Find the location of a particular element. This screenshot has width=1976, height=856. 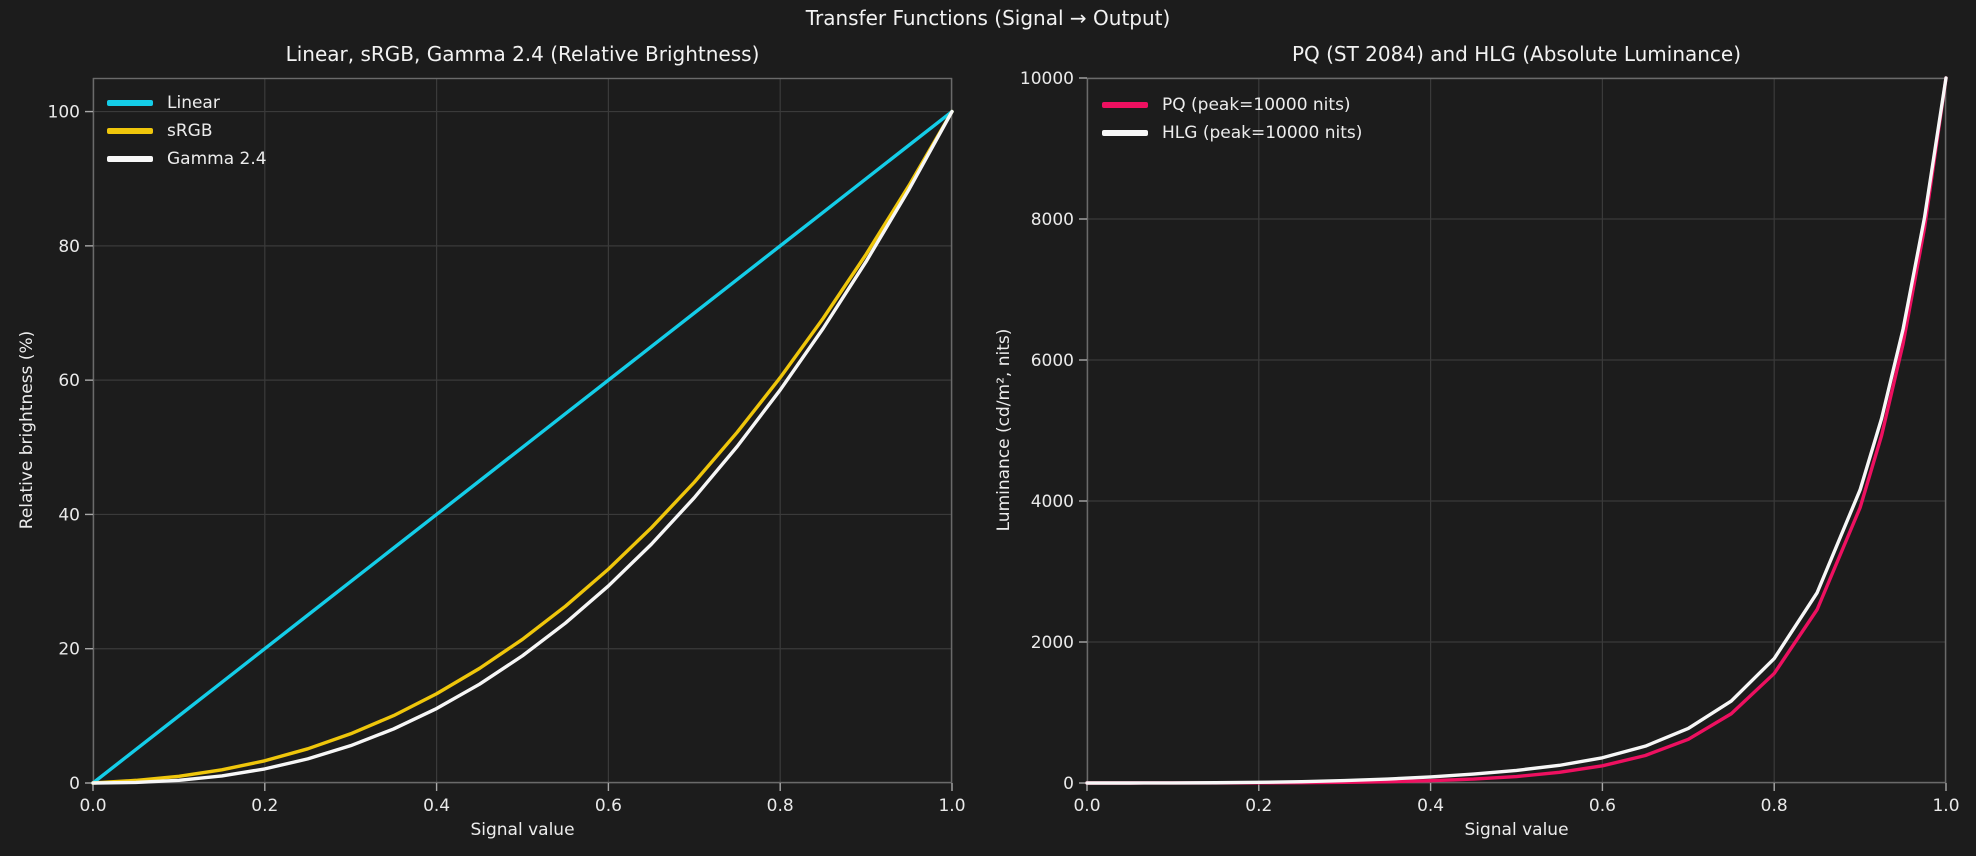

hlg-line-swatch is located at coordinates (1125, 133).